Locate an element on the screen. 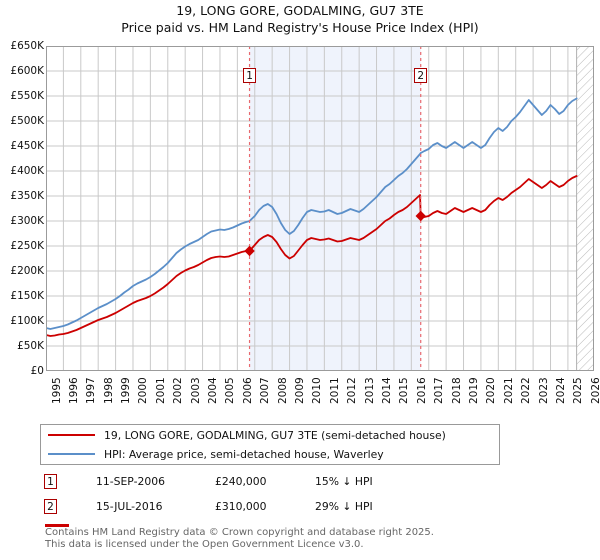  y-axis-tick-label: £150K is located at coordinates (27, 296).